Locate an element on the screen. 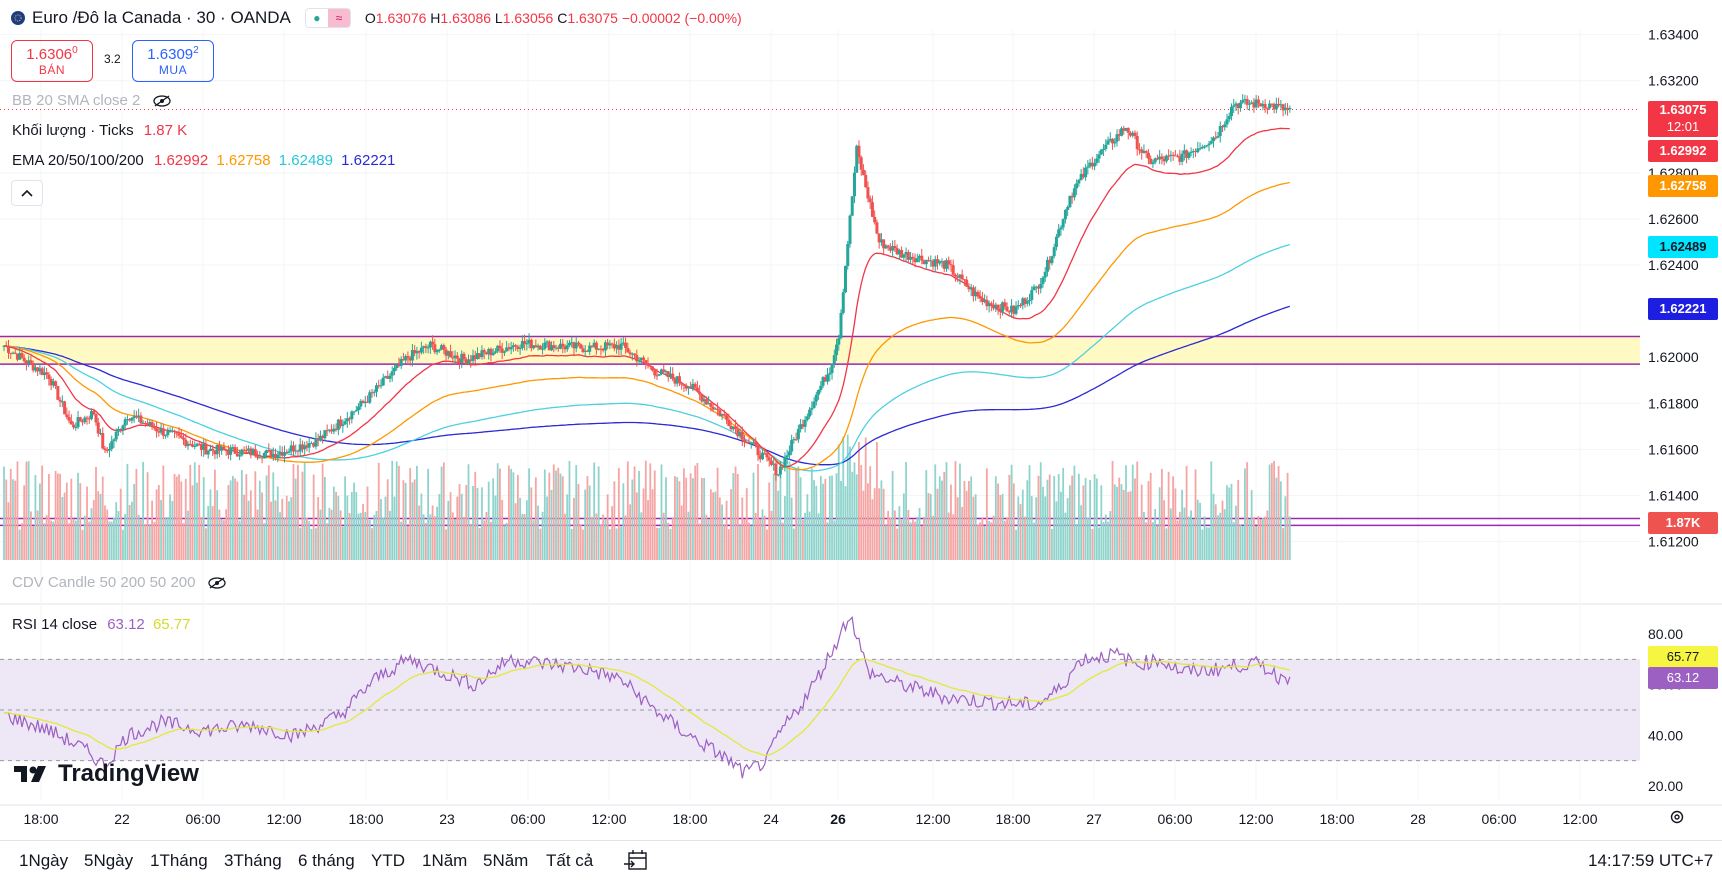  range-5y-button: 5Năm is located at coordinates (506, 860).